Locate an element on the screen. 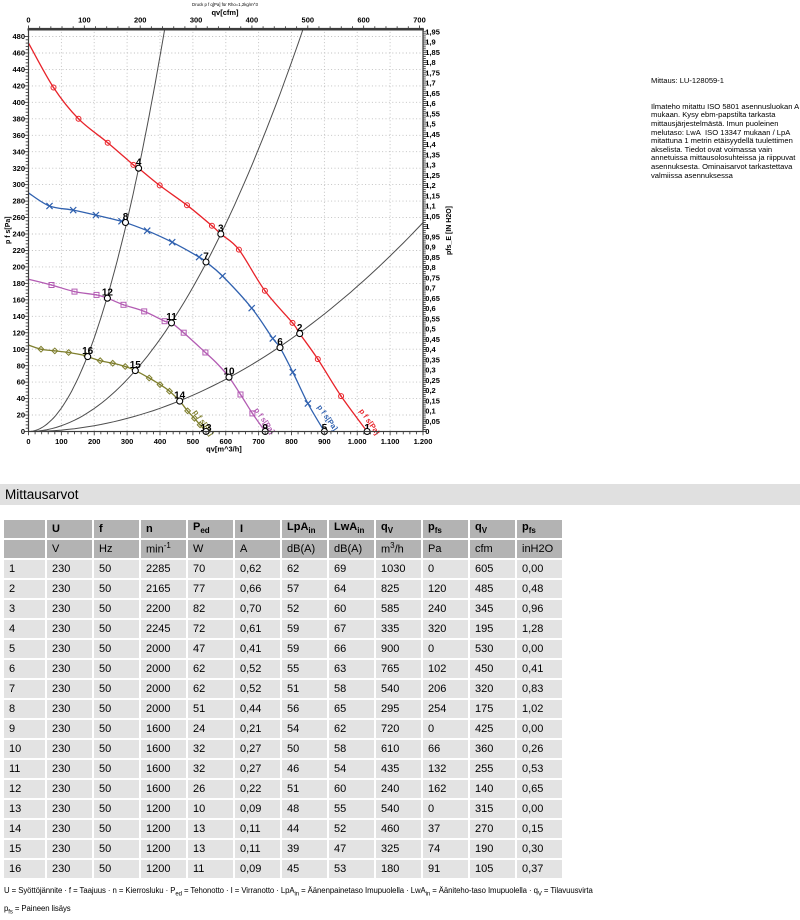  svg-text: 1,45 is located at coordinates (432, 134).